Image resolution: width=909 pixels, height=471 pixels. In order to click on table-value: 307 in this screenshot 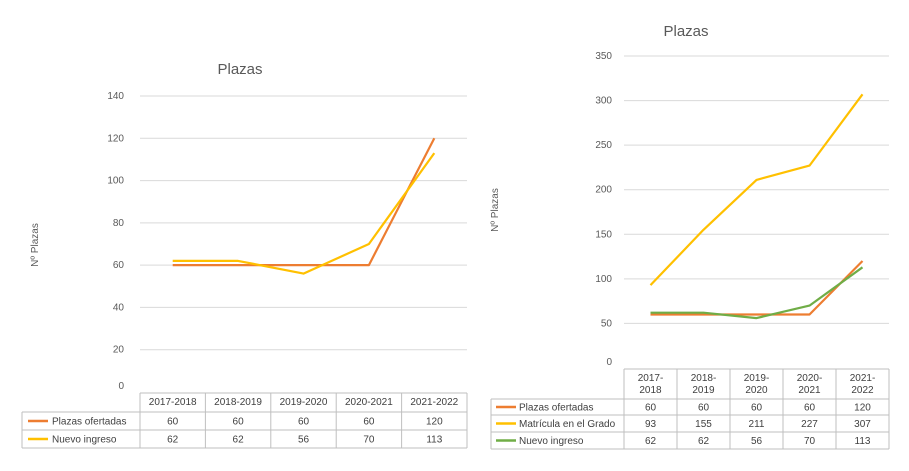, I will do `click(862, 424)`.